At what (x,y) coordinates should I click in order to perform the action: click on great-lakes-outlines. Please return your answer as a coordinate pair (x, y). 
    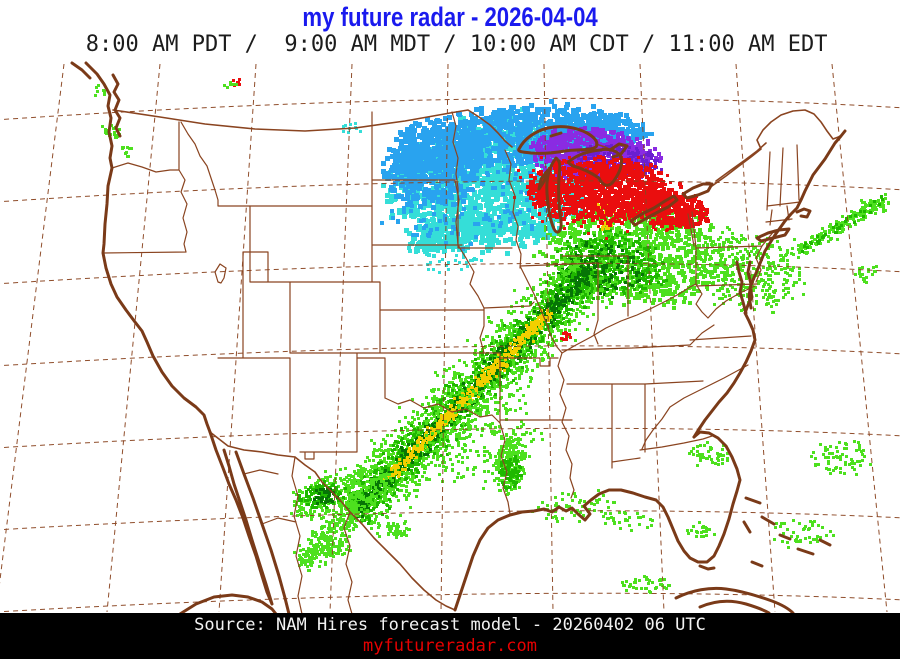
    Looking at the image, I should click on (615, 179).